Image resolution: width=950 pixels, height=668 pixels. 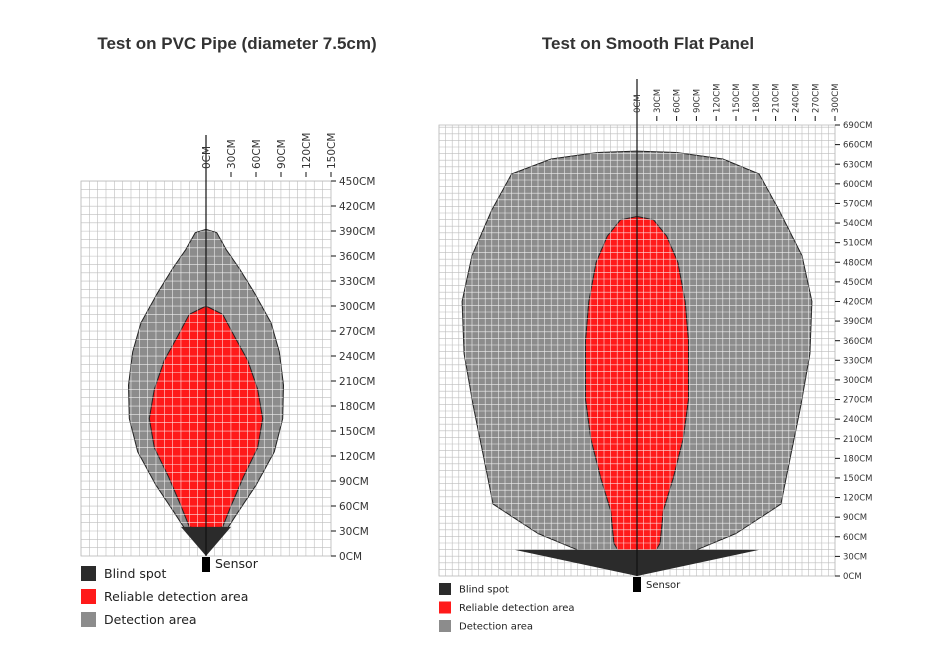 I want to click on pvc-sensor-icon, so click(x=206, y=564).